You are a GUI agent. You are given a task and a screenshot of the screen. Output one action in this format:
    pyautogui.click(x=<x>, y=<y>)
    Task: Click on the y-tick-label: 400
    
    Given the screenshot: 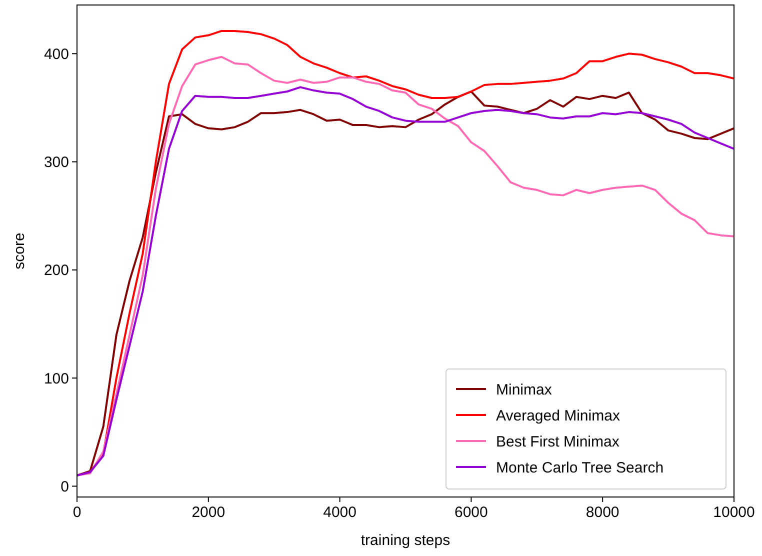 What is the action you would take?
    pyautogui.click(x=56, y=54)
    